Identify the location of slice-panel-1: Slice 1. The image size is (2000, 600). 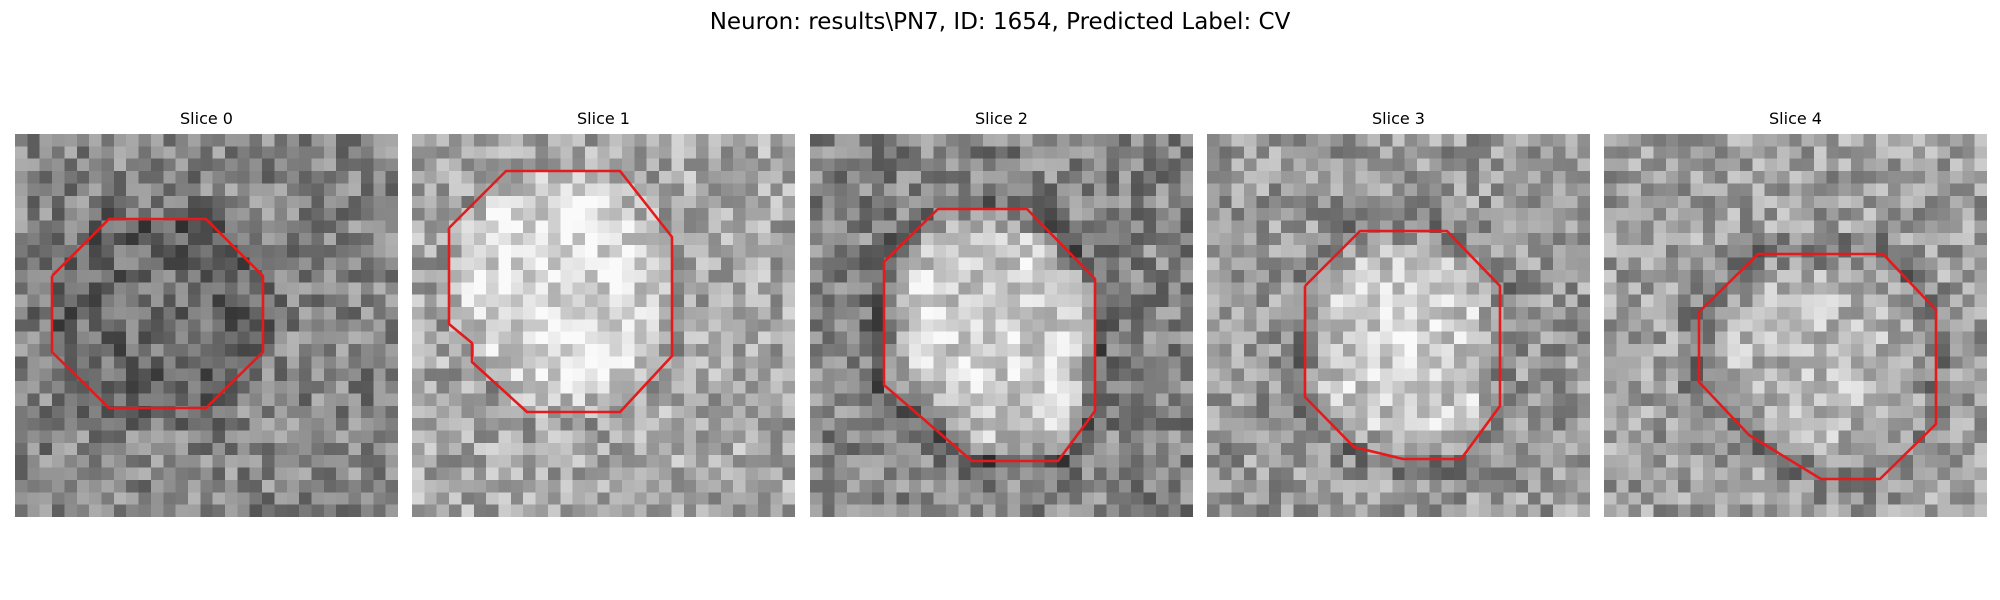
(603, 312).